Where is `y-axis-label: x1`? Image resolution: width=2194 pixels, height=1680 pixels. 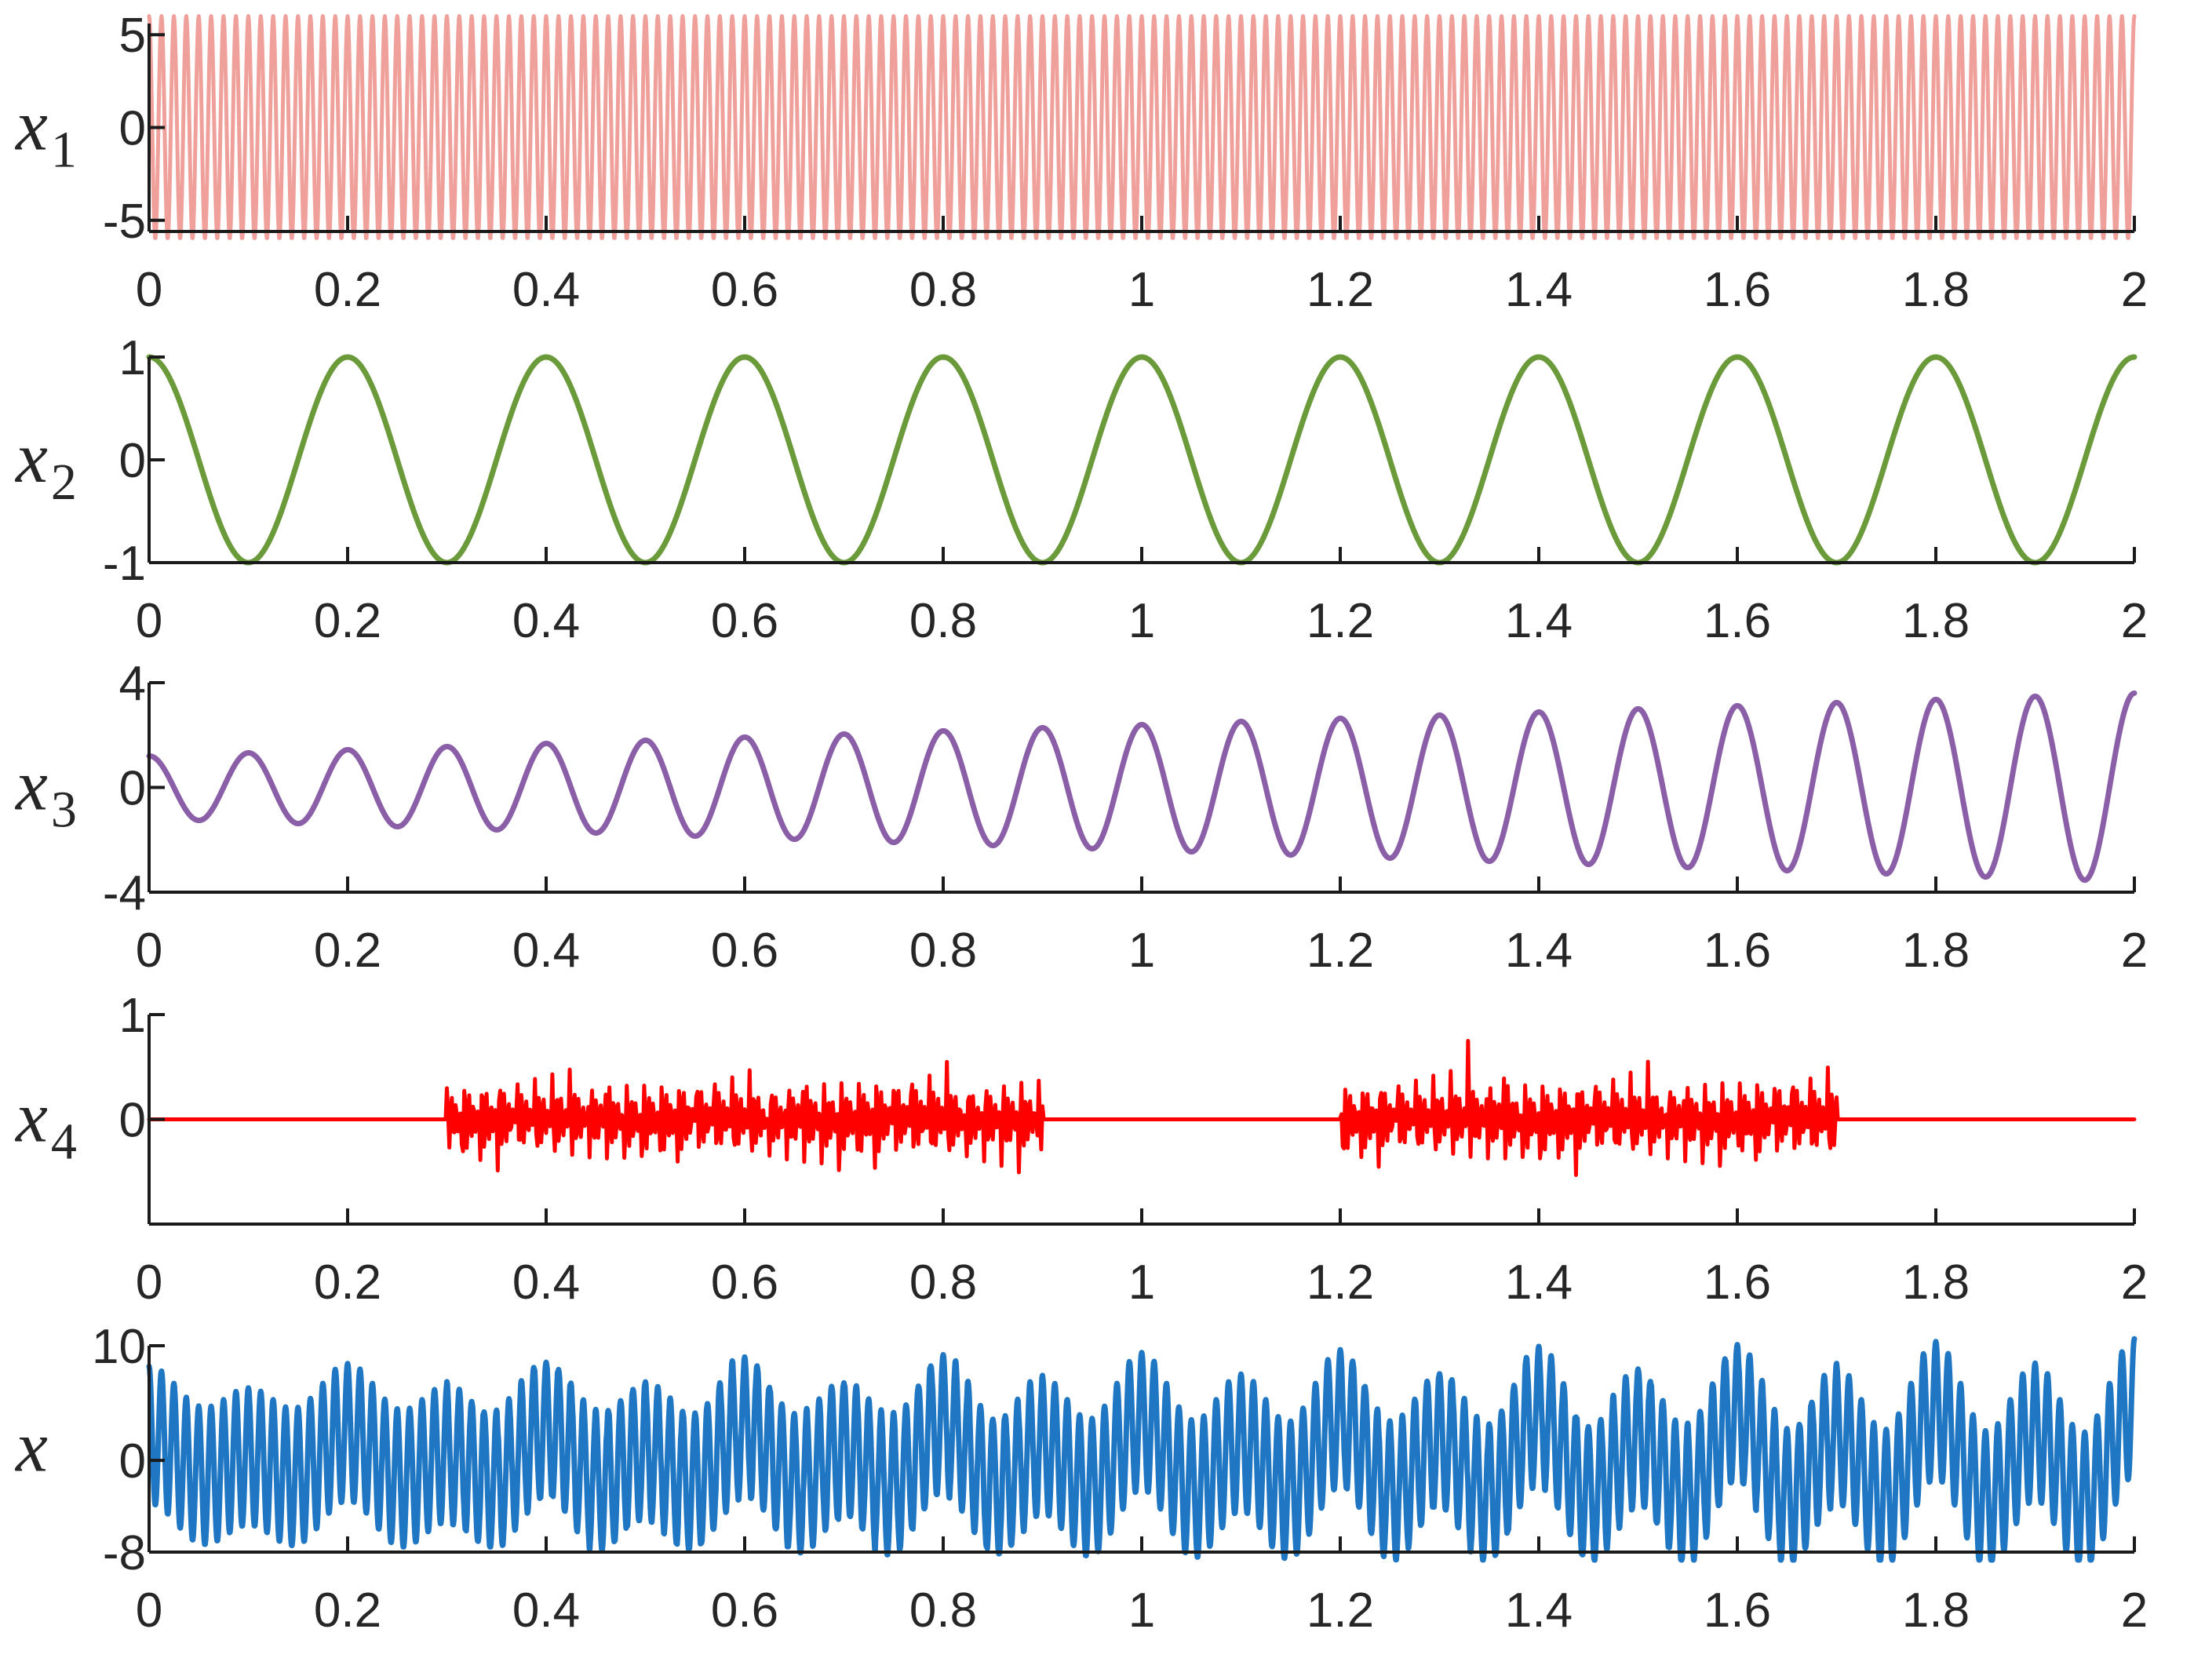
y-axis-label: x1 is located at coordinates (46, 132).